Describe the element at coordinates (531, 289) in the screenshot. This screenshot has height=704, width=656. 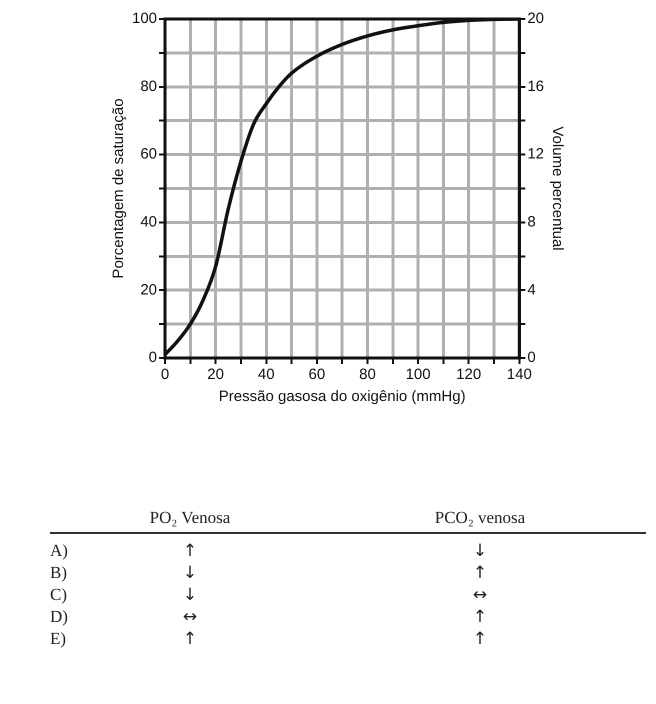
I see `y2-tick-label: 4` at that location.